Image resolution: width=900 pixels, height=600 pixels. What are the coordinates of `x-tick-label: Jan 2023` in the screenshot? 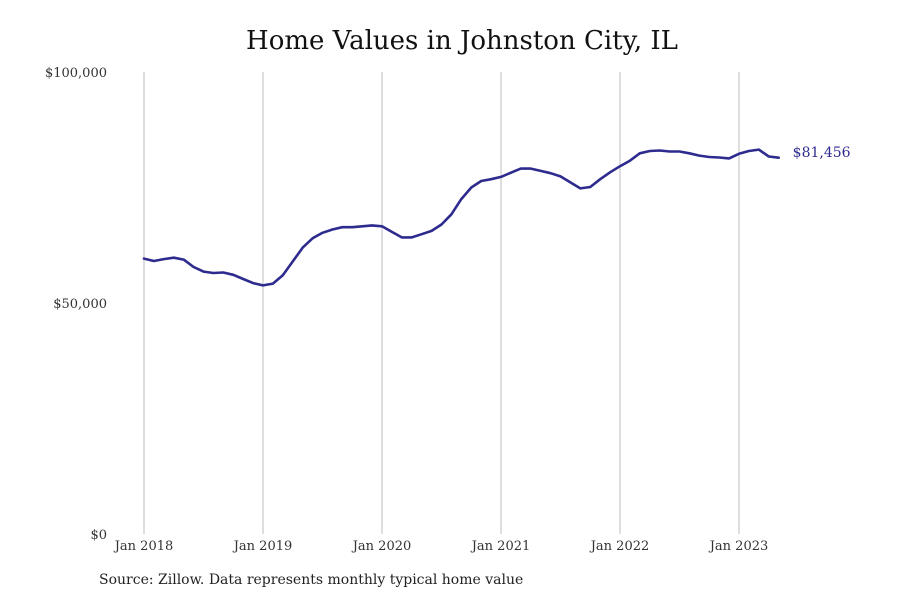 It's located at (738, 546).